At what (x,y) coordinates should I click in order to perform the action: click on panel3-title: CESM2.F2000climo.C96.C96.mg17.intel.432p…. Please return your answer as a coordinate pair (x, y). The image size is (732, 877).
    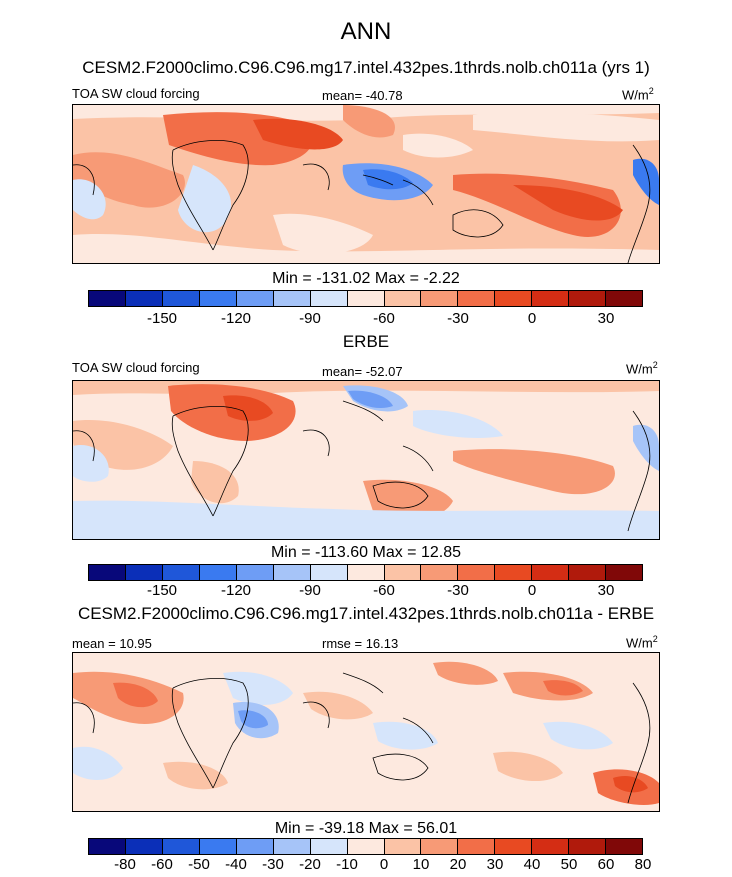
    Looking at the image, I should click on (366, 613).